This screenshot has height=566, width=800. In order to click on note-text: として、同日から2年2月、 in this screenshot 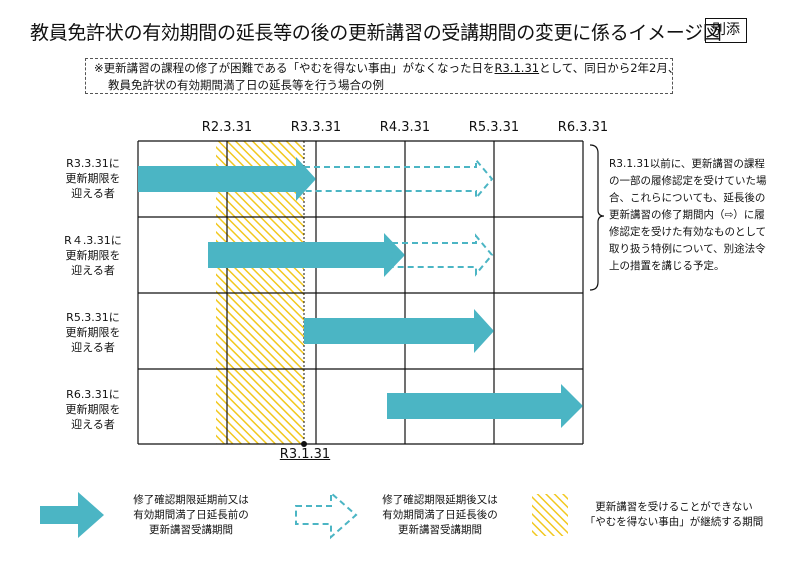, I will do `click(609, 68)`.